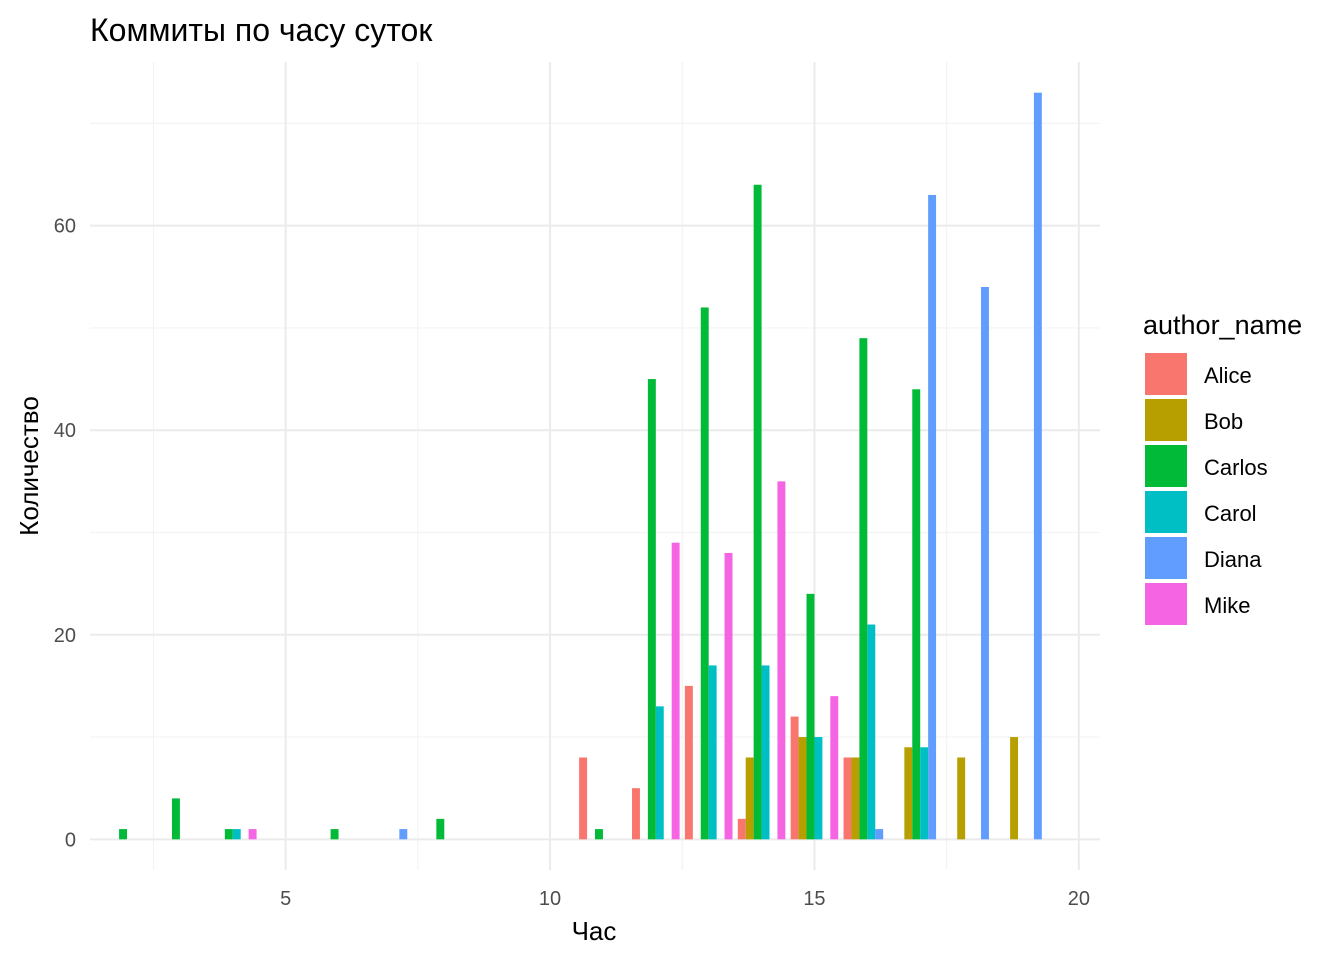  What do you see at coordinates (1166, 512) in the screenshot?
I see `legend-key-carol` at bounding box center [1166, 512].